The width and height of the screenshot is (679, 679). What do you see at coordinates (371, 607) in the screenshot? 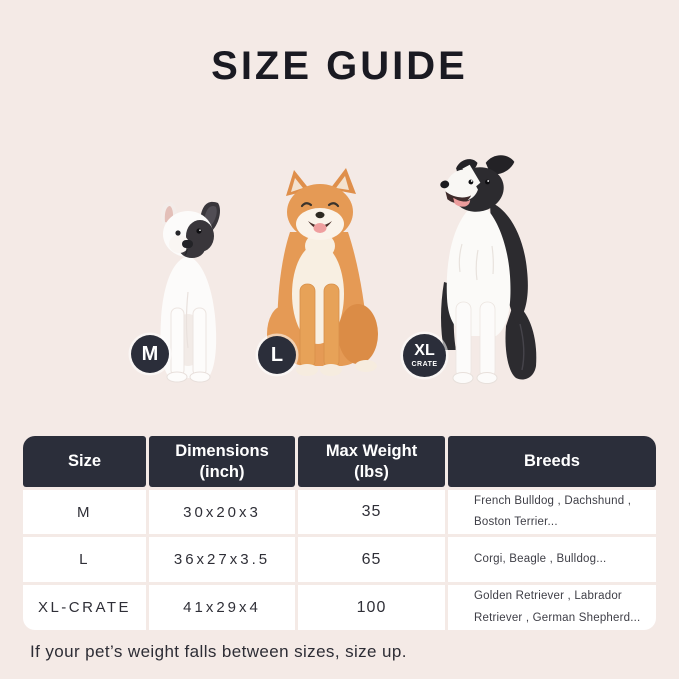
I see `table-cell-weight-xl: 100` at bounding box center [371, 607].